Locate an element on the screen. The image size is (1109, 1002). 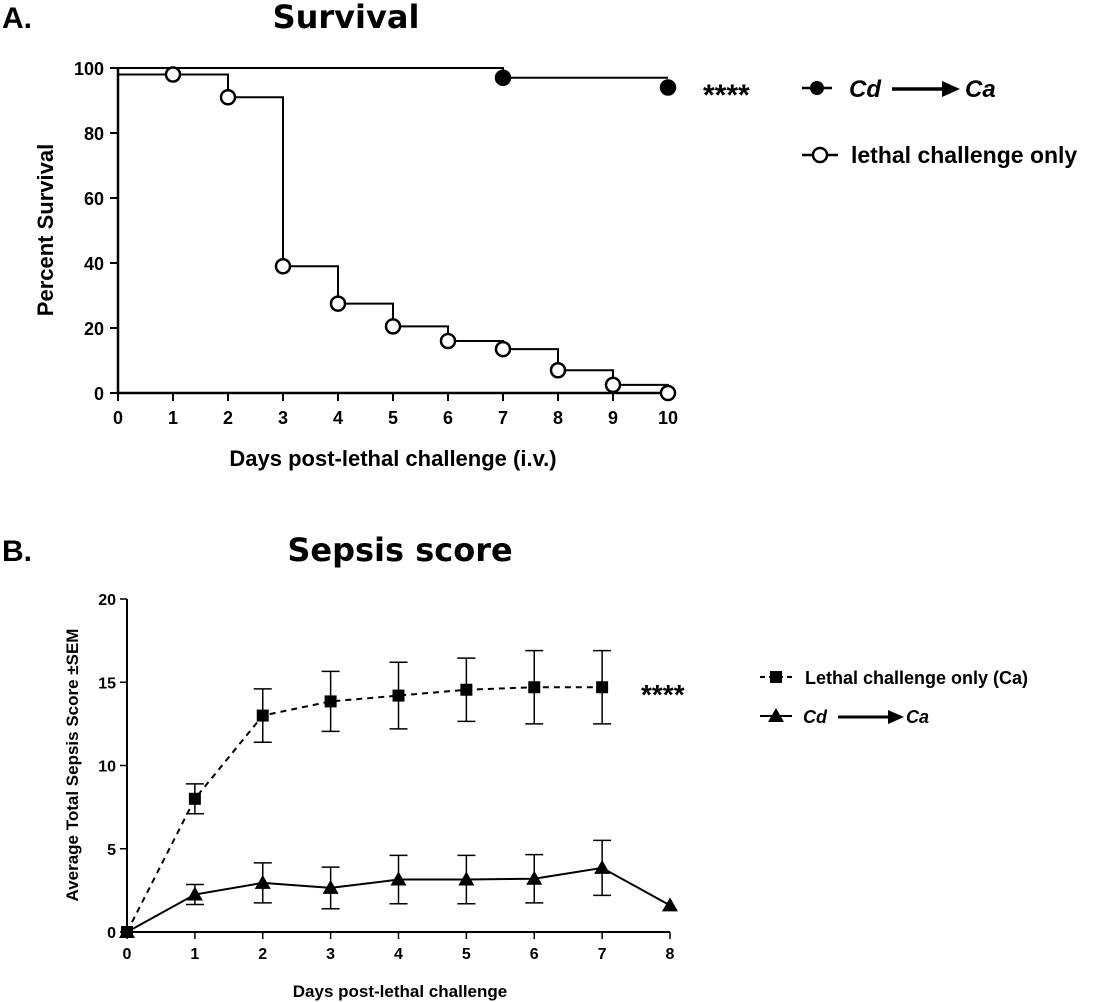
survival-x-axis-label: Days post-lethal challenge (i.v.) is located at coordinates (392, 458).